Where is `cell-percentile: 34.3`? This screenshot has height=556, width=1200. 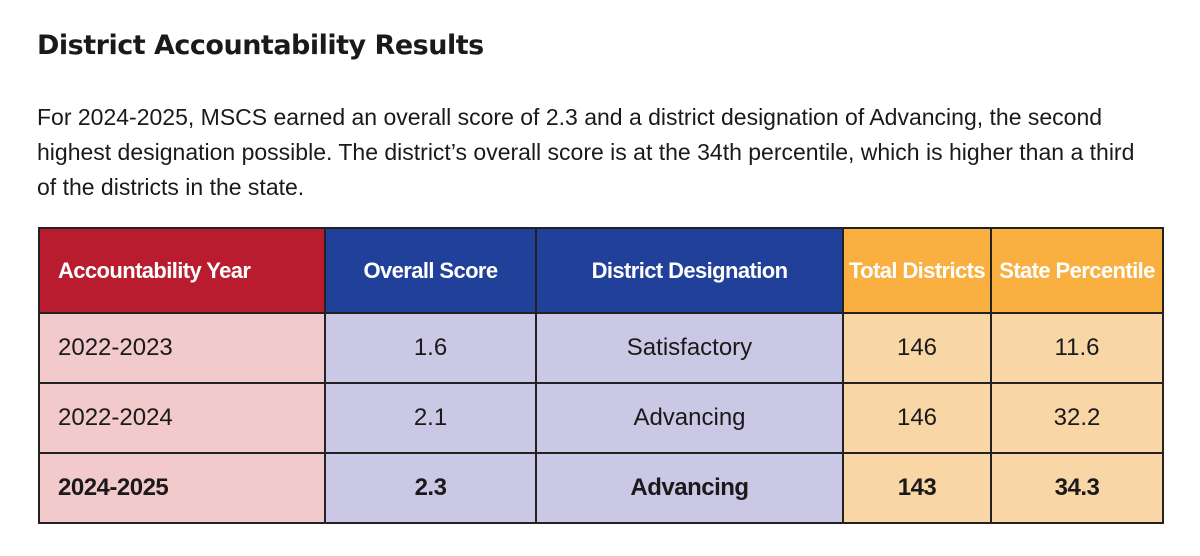
cell-percentile: 34.3 is located at coordinates (1077, 488).